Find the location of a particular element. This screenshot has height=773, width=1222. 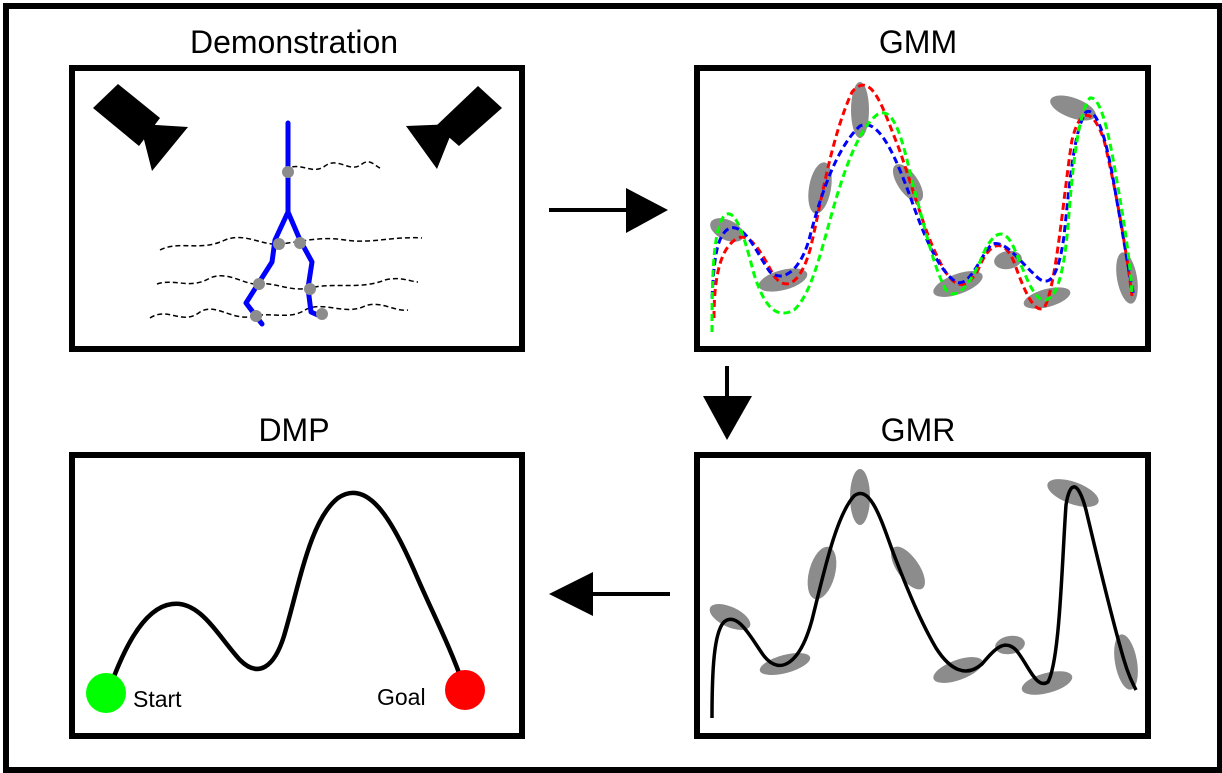

dmp-title: DMP is located at coordinates (294, 430).